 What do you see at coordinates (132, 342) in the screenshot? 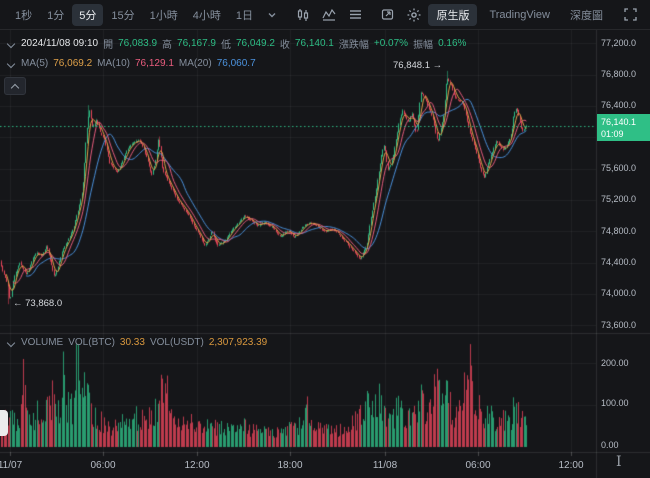
I see `vol-btc-value: 30.33` at bounding box center [132, 342].